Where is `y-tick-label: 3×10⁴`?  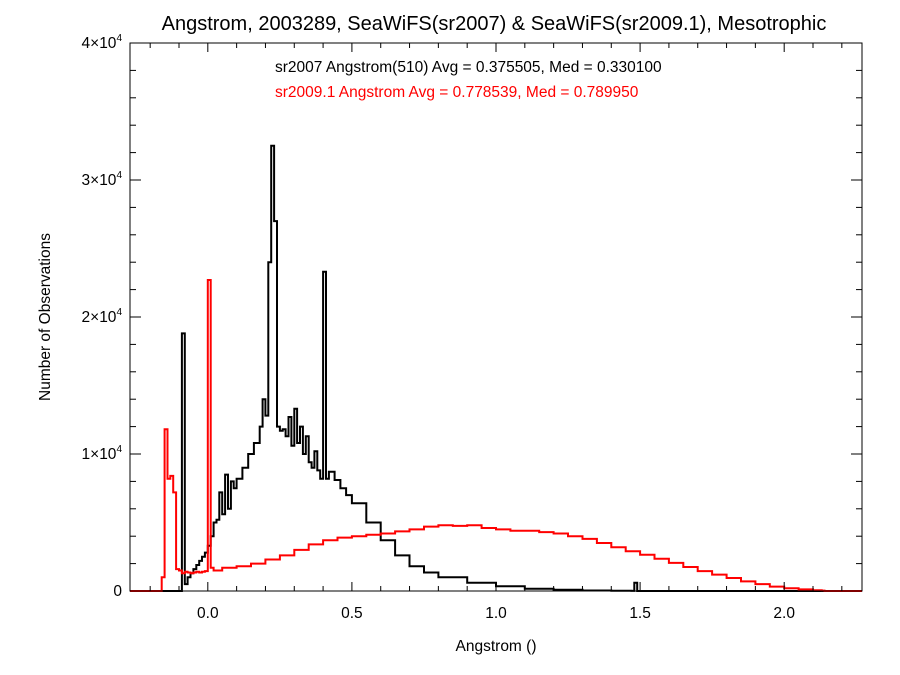 y-tick-label: 3×10⁴ is located at coordinates (102, 179).